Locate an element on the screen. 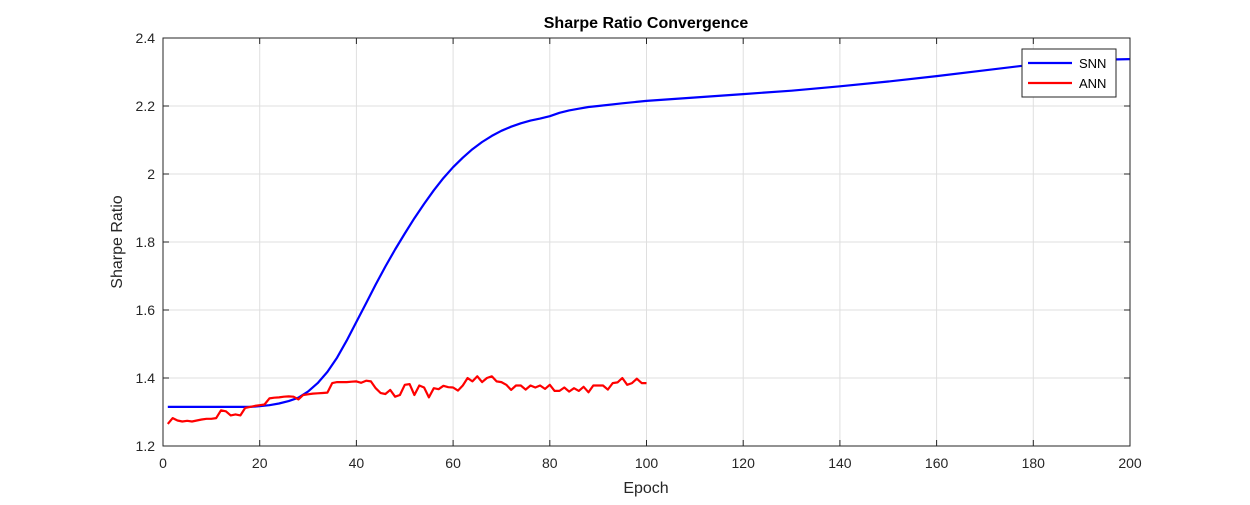 The image size is (1250, 505). y-tick-label: 1.8 is located at coordinates (146, 242).